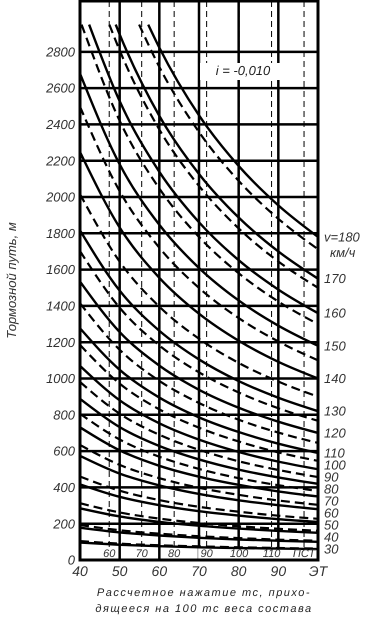  Describe the element at coordinates (278, 571) in the screenshot. I see `x-tick-label: 90` at that location.